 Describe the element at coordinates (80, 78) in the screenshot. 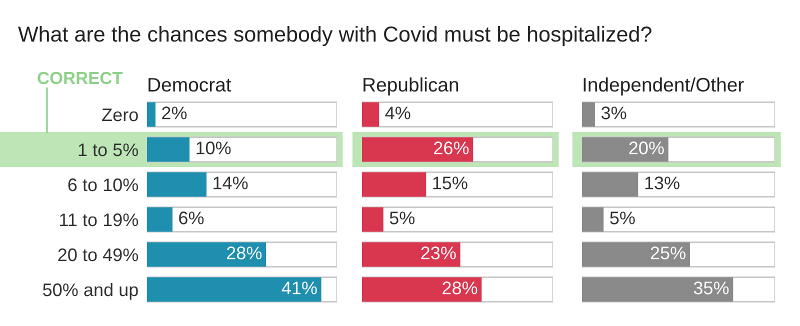

I see `band-label: CORRECT` at that location.